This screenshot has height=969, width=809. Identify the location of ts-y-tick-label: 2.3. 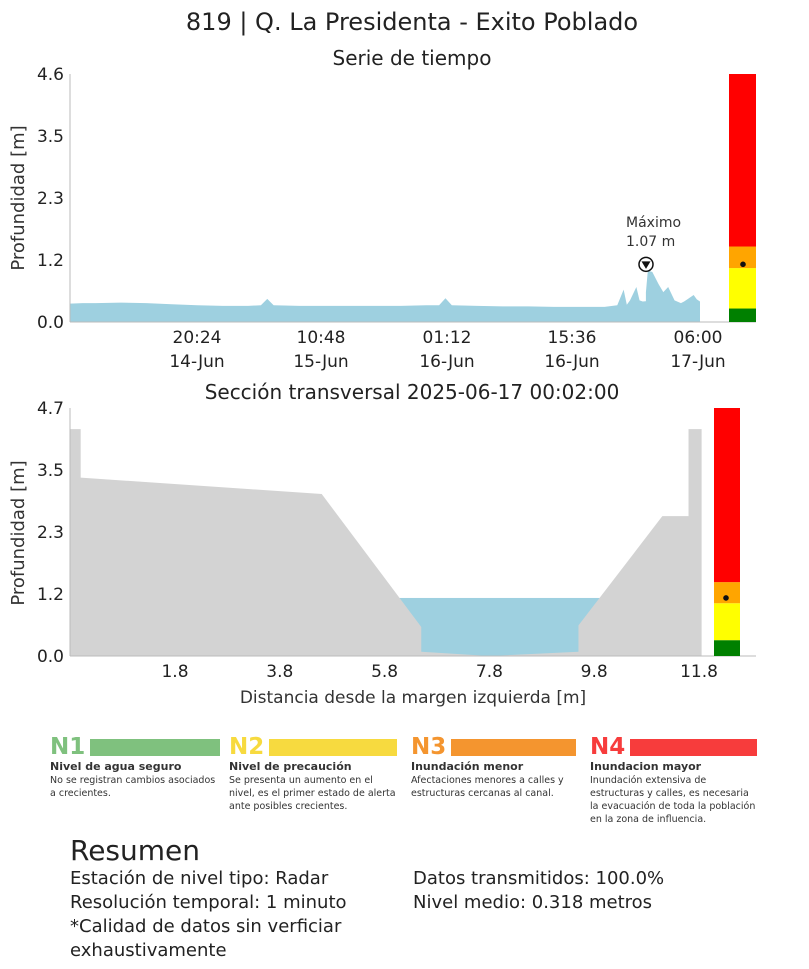
(50, 199).